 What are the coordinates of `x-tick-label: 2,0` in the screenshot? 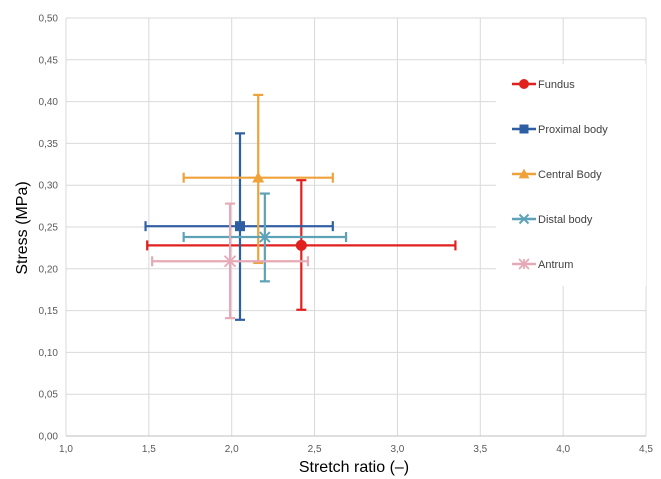 It's located at (232, 449).